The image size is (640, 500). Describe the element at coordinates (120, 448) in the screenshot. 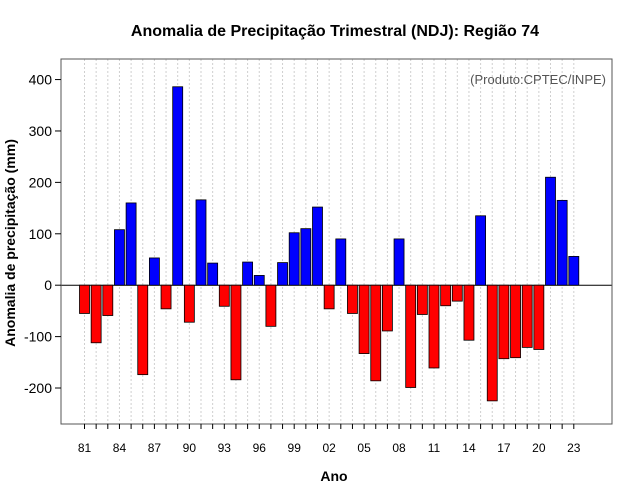

I see `x-tick-label-84: 84` at that location.